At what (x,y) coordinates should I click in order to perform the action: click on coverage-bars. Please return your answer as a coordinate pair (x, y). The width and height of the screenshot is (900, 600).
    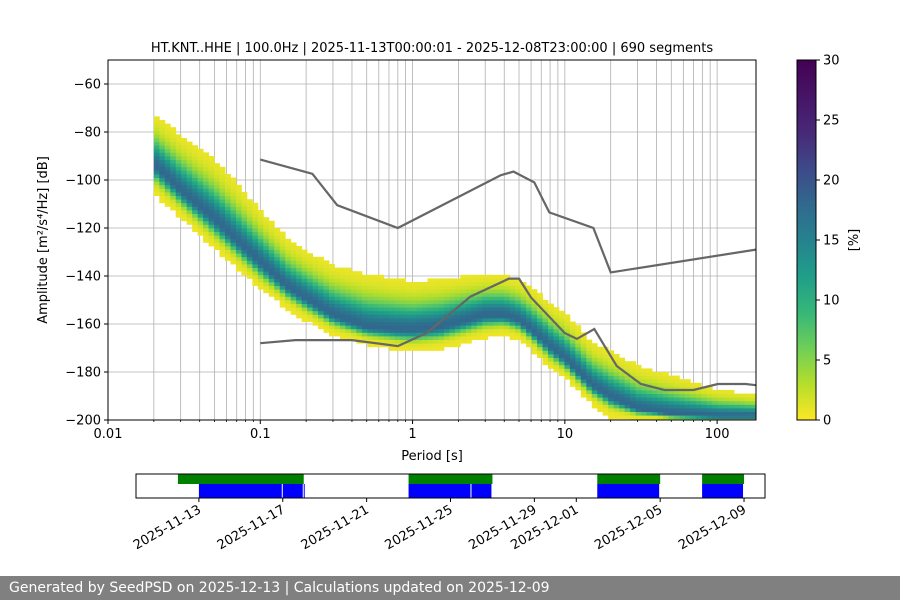
    Looking at the image, I should click on (461, 486).